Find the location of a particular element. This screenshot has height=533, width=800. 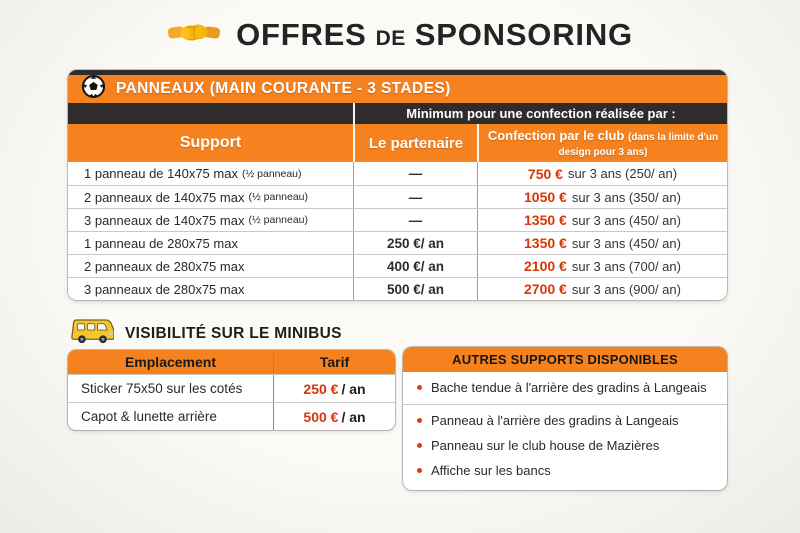

emplacement-label: Capot & lunette arrière is located at coordinates (149, 416).